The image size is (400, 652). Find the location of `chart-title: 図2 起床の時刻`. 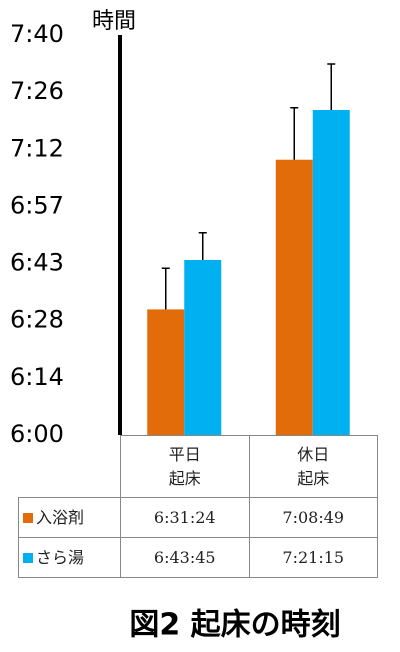

chart-title: 図2 起床の時刻 is located at coordinates (234, 625).